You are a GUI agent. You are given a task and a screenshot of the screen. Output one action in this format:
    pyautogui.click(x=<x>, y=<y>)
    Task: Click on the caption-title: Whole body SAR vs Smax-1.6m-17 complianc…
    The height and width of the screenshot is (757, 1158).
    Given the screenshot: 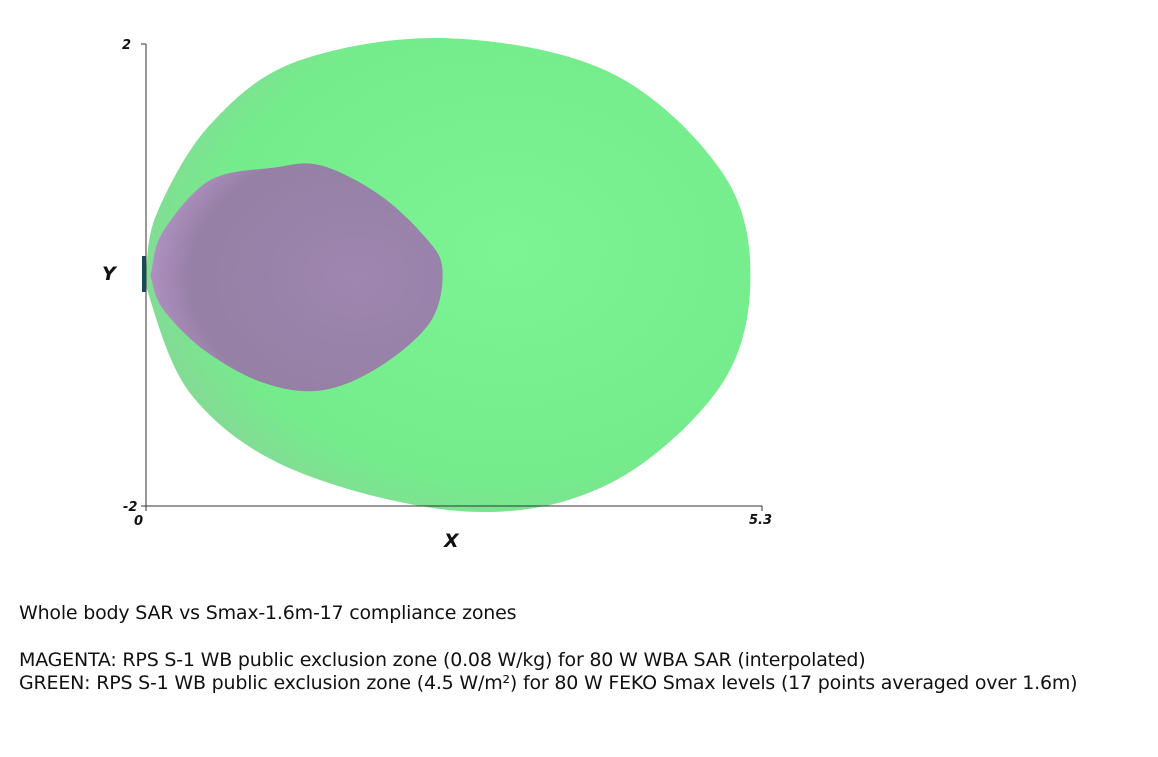 What is the action you would take?
    pyautogui.click(x=268, y=613)
    